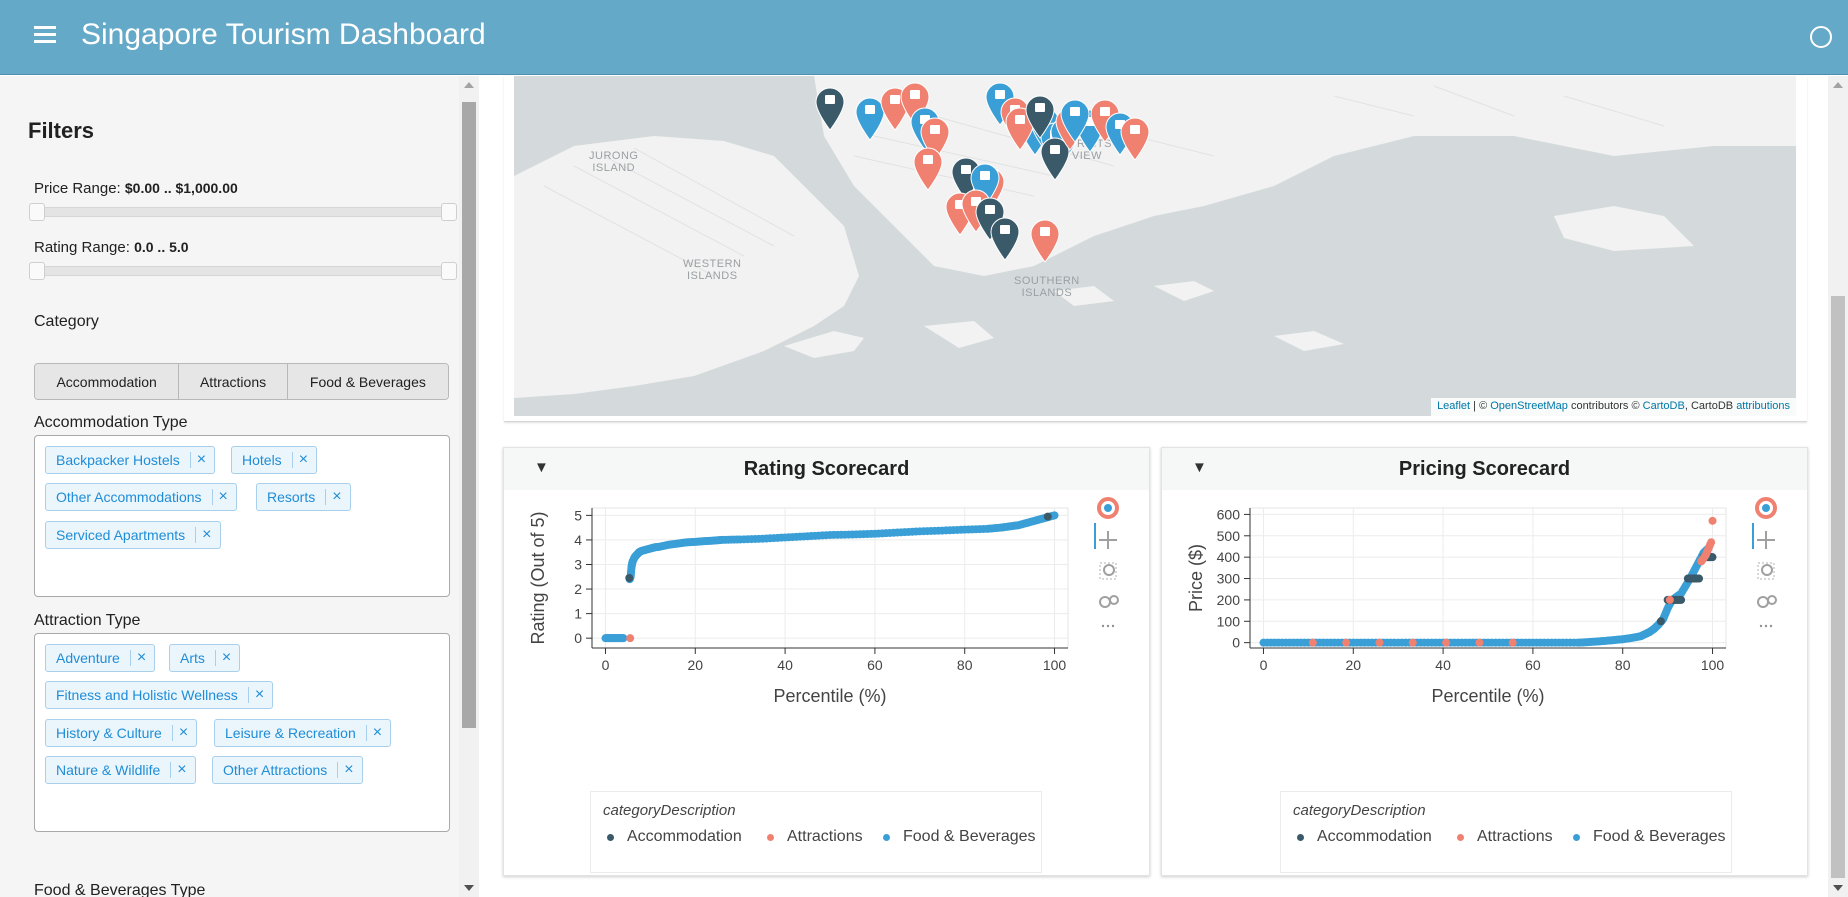 Image resolution: width=1848 pixels, height=897 pixels. Describe the element at coordinates (578, 515) in the screenshot. I see `y-tick-label: 5` at that location.